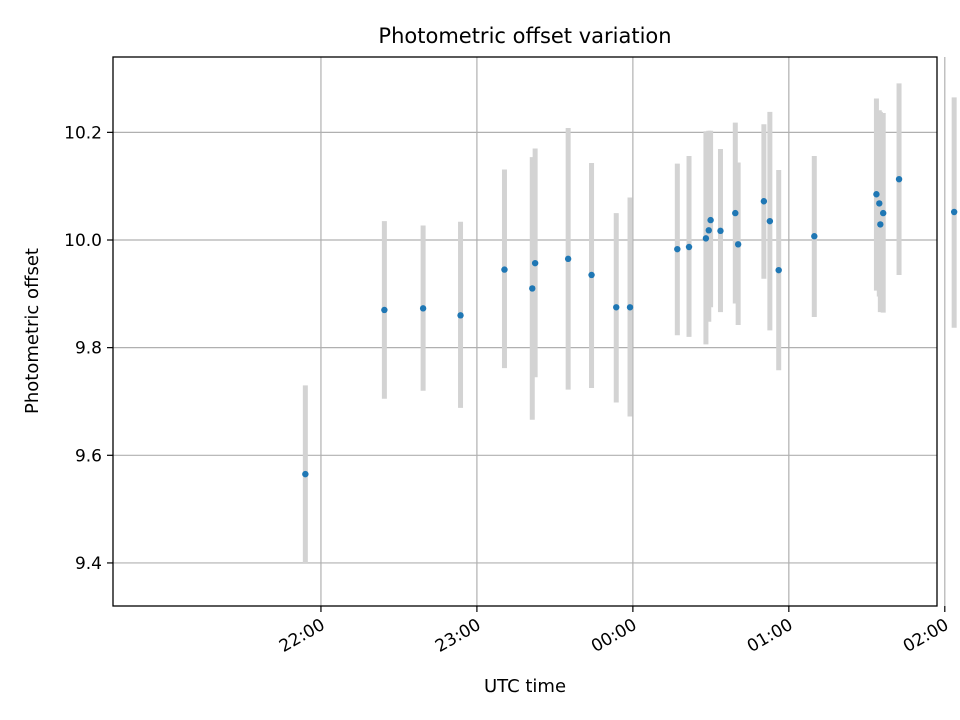 The height and width of the screenshot is (720, 960). Describe the element at coordinates (524, 36) in the screenshot. I see `chart-title: Photometric offset variation` at that location.